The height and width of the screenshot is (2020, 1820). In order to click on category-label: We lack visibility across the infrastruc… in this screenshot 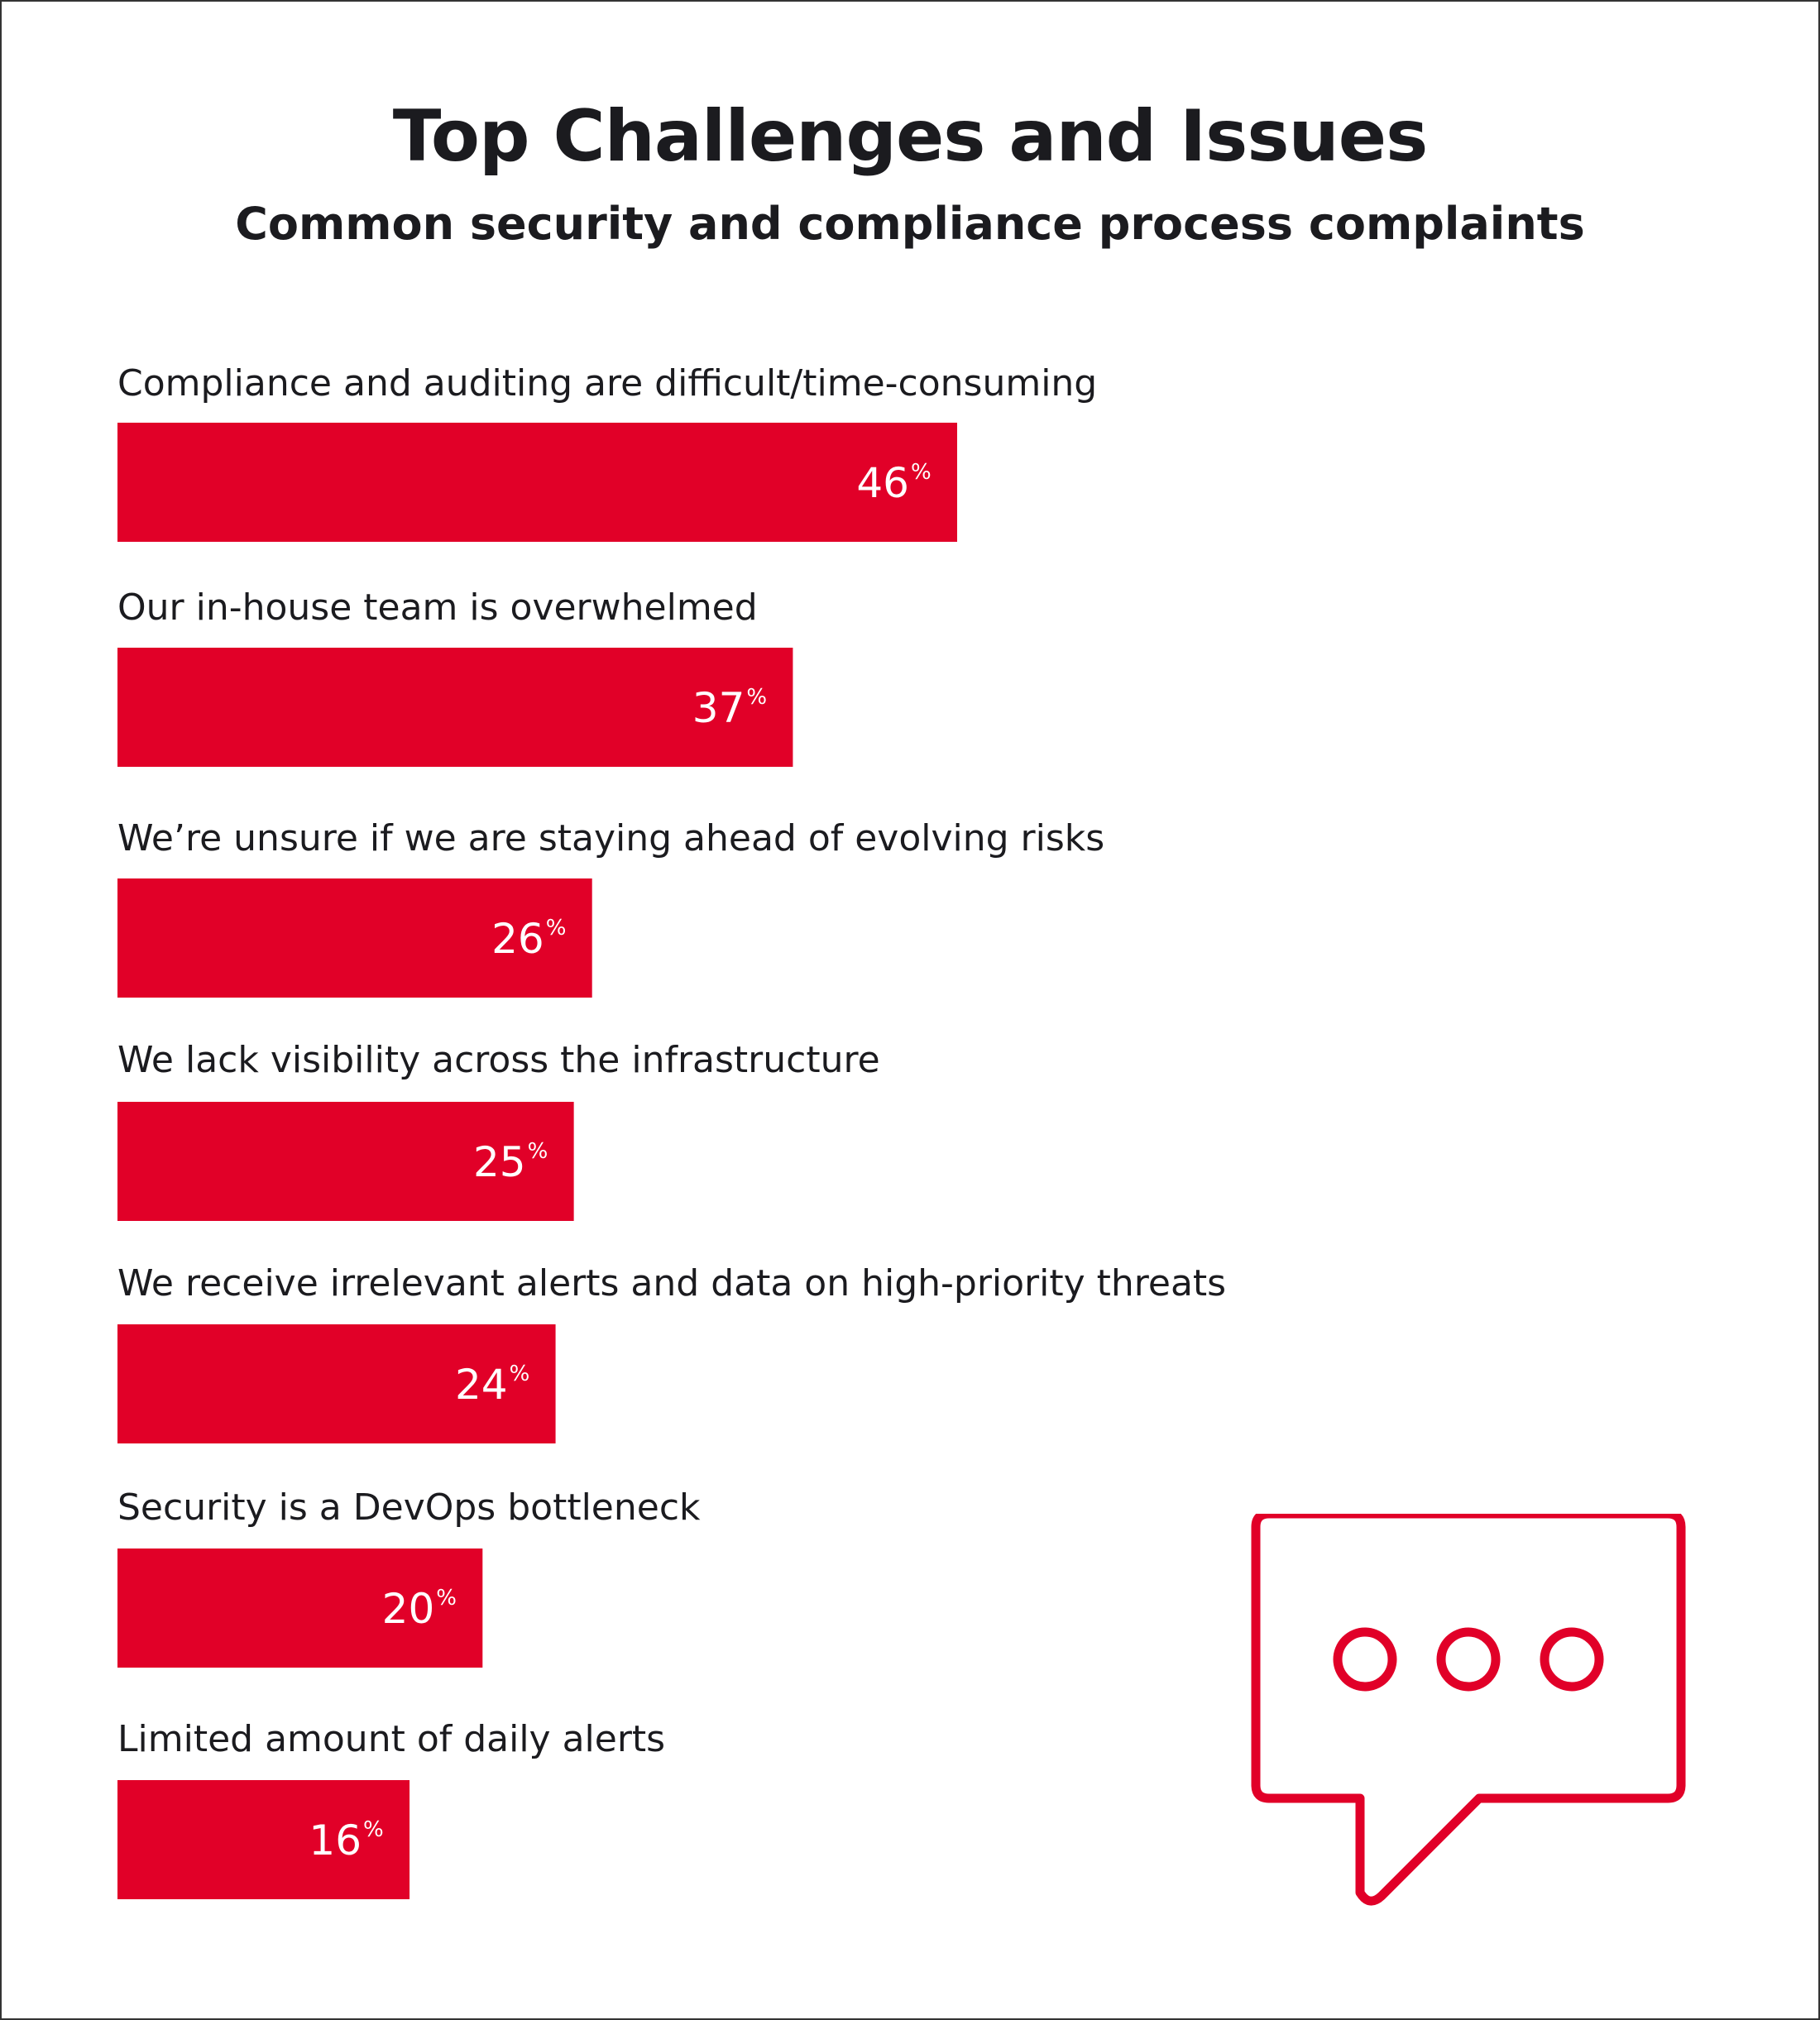, I will do `click(498, 1060)`.